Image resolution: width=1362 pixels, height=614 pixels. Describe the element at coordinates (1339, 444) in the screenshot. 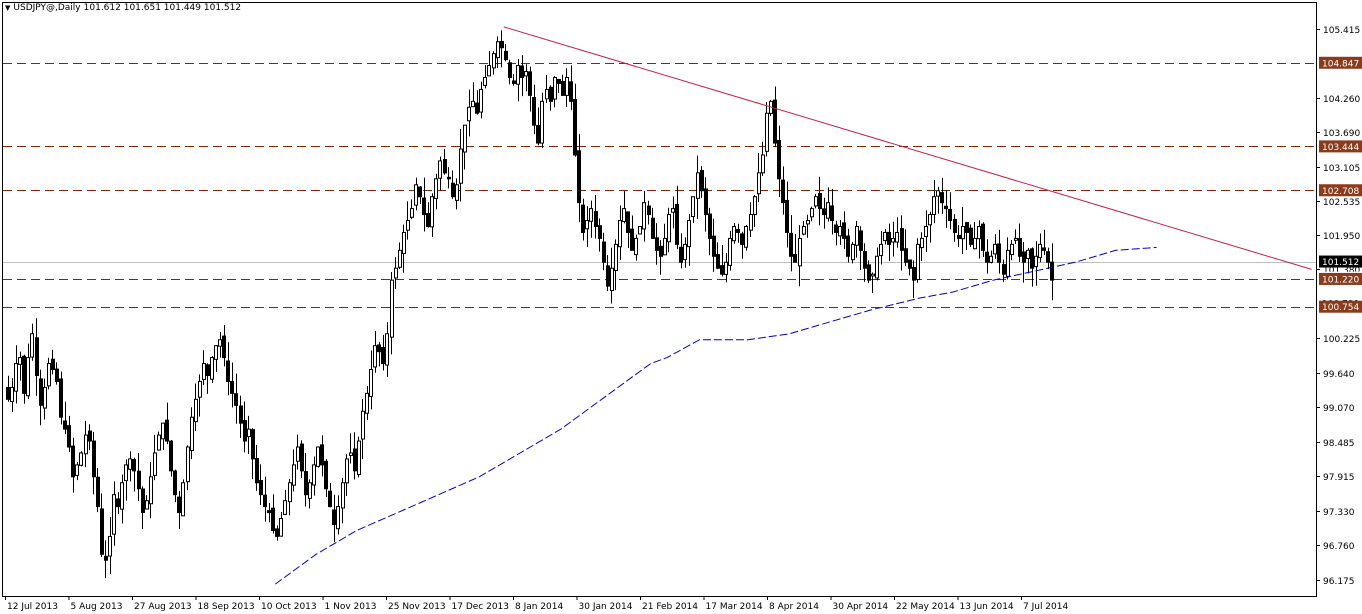

I see `y-tick-label: 98.485` at that location.